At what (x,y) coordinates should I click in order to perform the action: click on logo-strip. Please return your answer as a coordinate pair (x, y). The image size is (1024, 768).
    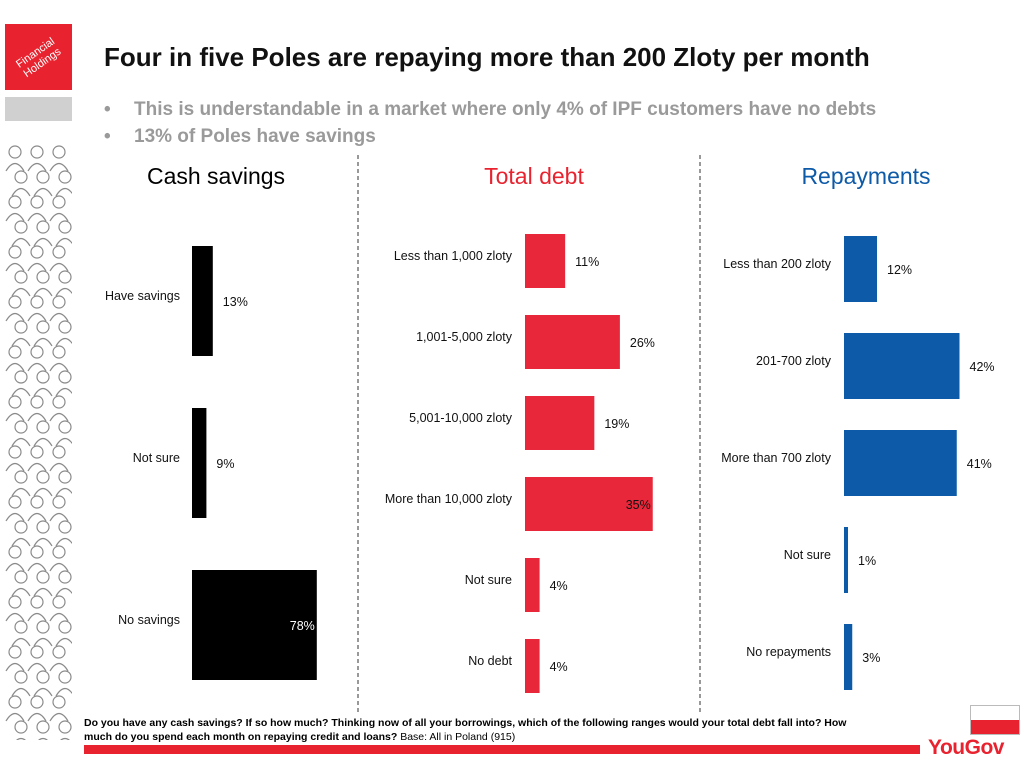
    Looking at the image, I should click on (38, 109).